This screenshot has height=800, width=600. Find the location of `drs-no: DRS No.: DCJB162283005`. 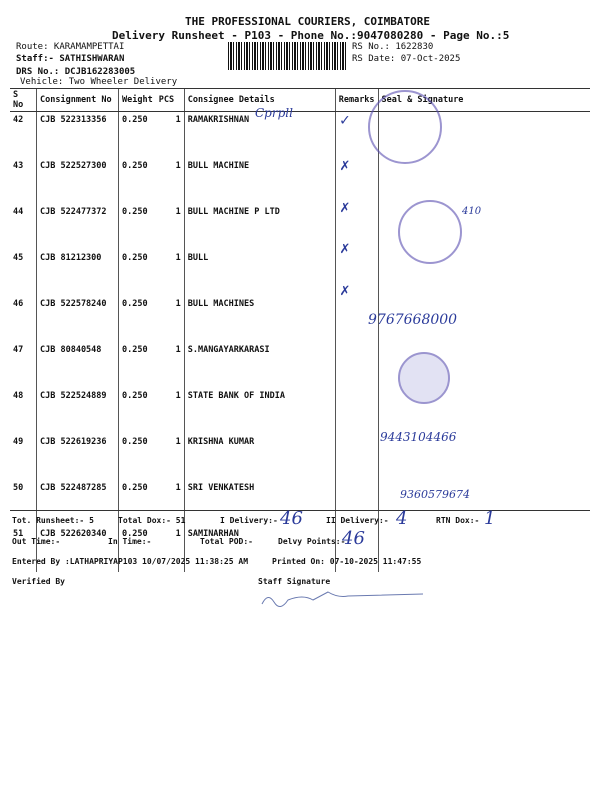

drs-no: DRS No.: DCJB162283005 is located at coordinates (76, 72).